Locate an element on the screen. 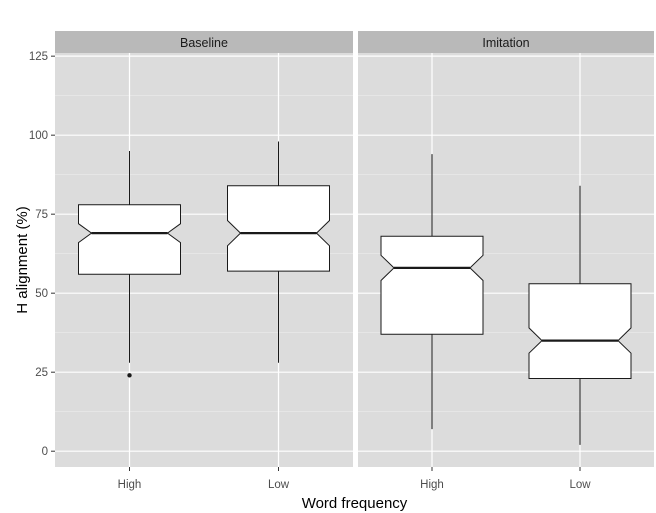 The image size is (656, 513). y-axis-title: H alignment (%) is located at coordinates (22, 260).